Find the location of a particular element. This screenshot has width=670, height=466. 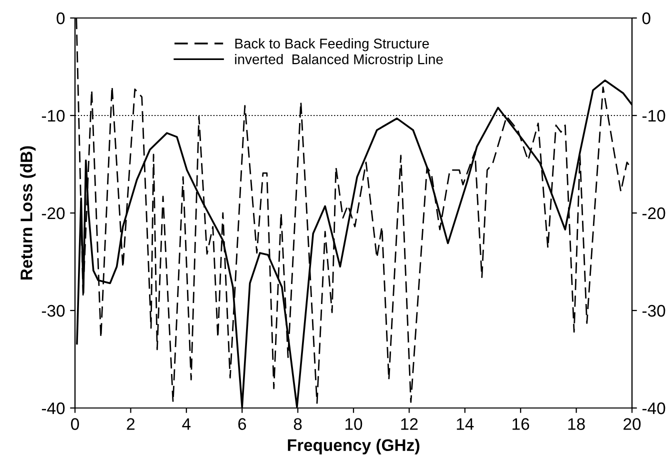

x-tick-label: 16 is located at coordinates (521, 424).